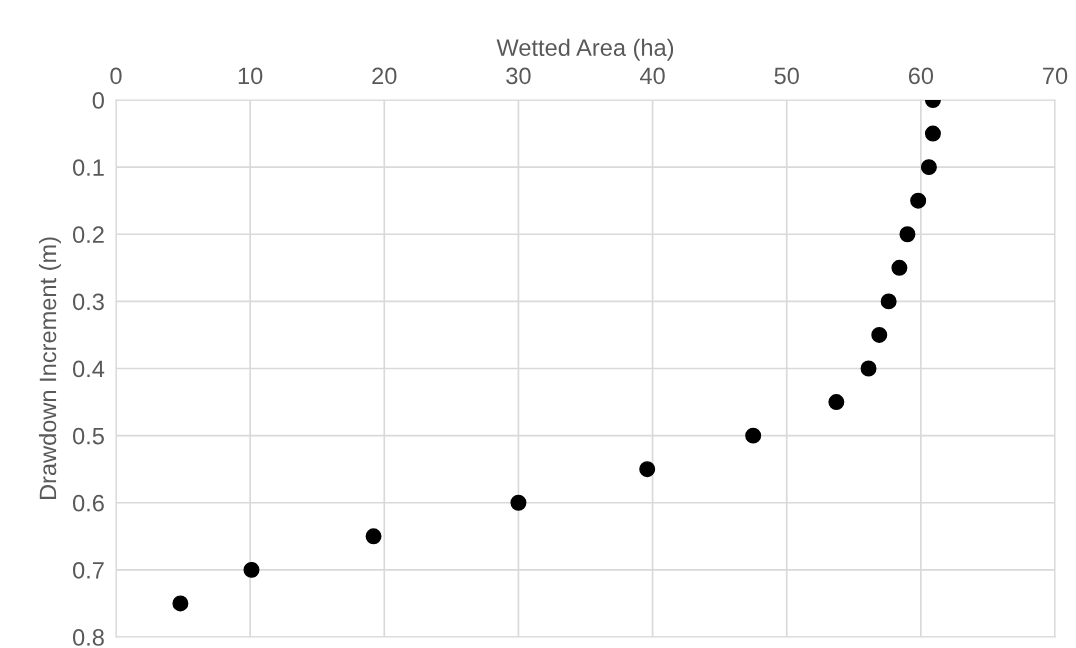  I want to click on y-tick-label: 0.8, so click(88, 637).